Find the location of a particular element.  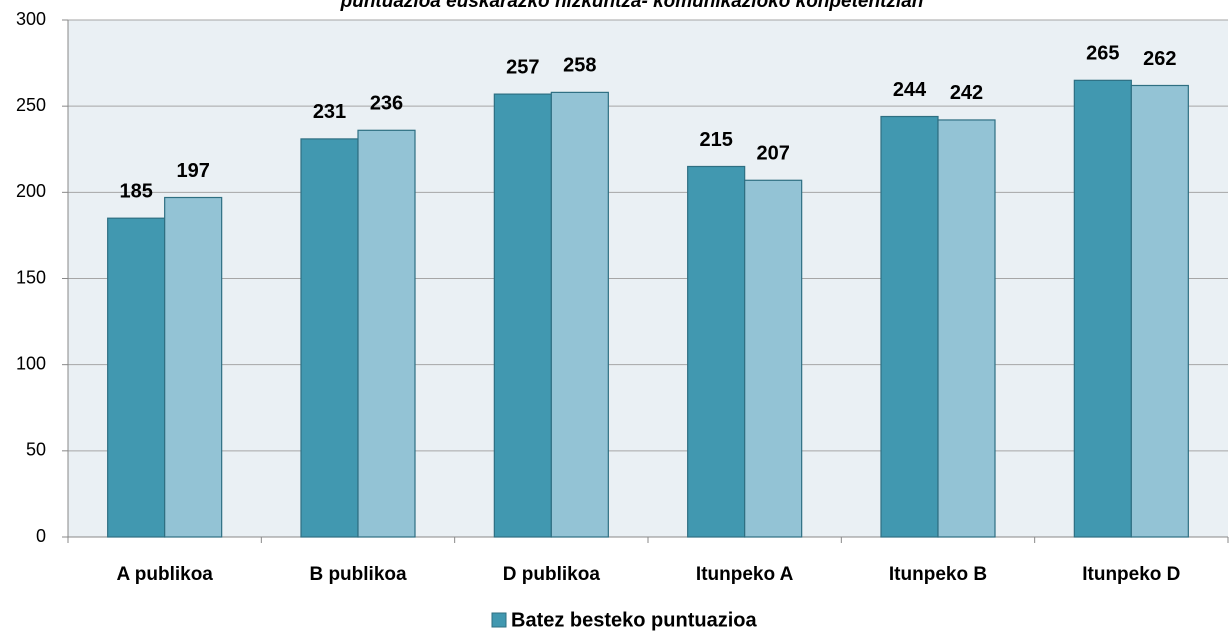

legend-label: Batez besteko puntuazioa is located at coordinates (634, 620).